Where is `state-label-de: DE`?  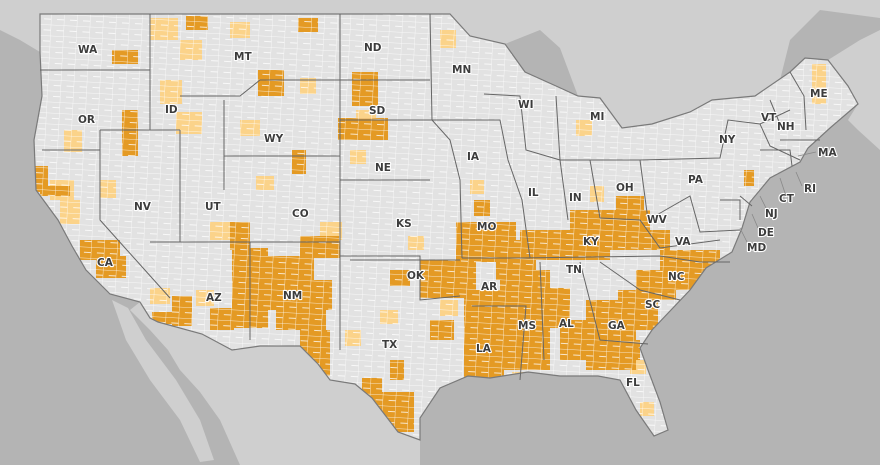
state-label-de: DE is located at coordinates (766, 233).